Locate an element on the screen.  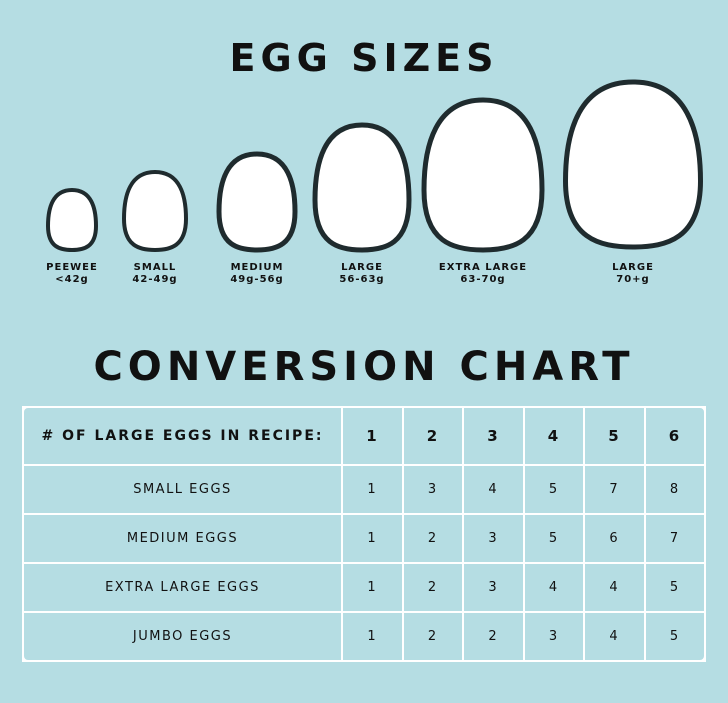
row-label: EXTRA LARGE EGGS is located at coordinates (182, 587).